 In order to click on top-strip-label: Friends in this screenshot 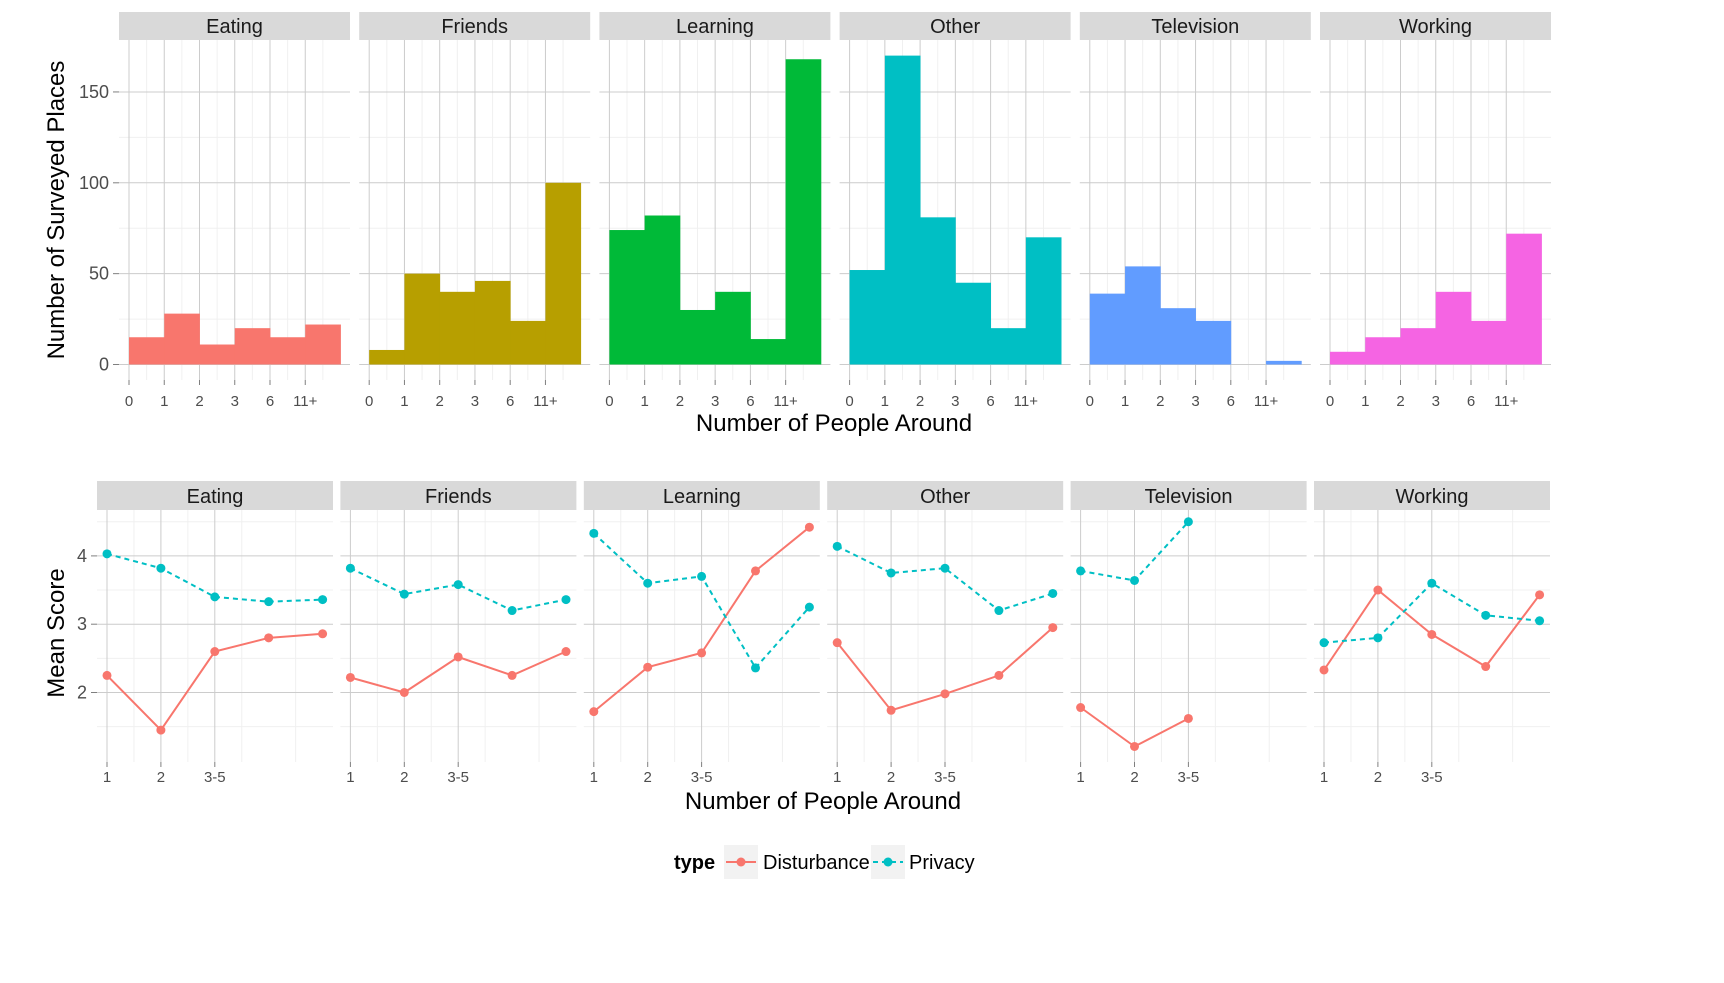, I will do `click(474, 27)`.